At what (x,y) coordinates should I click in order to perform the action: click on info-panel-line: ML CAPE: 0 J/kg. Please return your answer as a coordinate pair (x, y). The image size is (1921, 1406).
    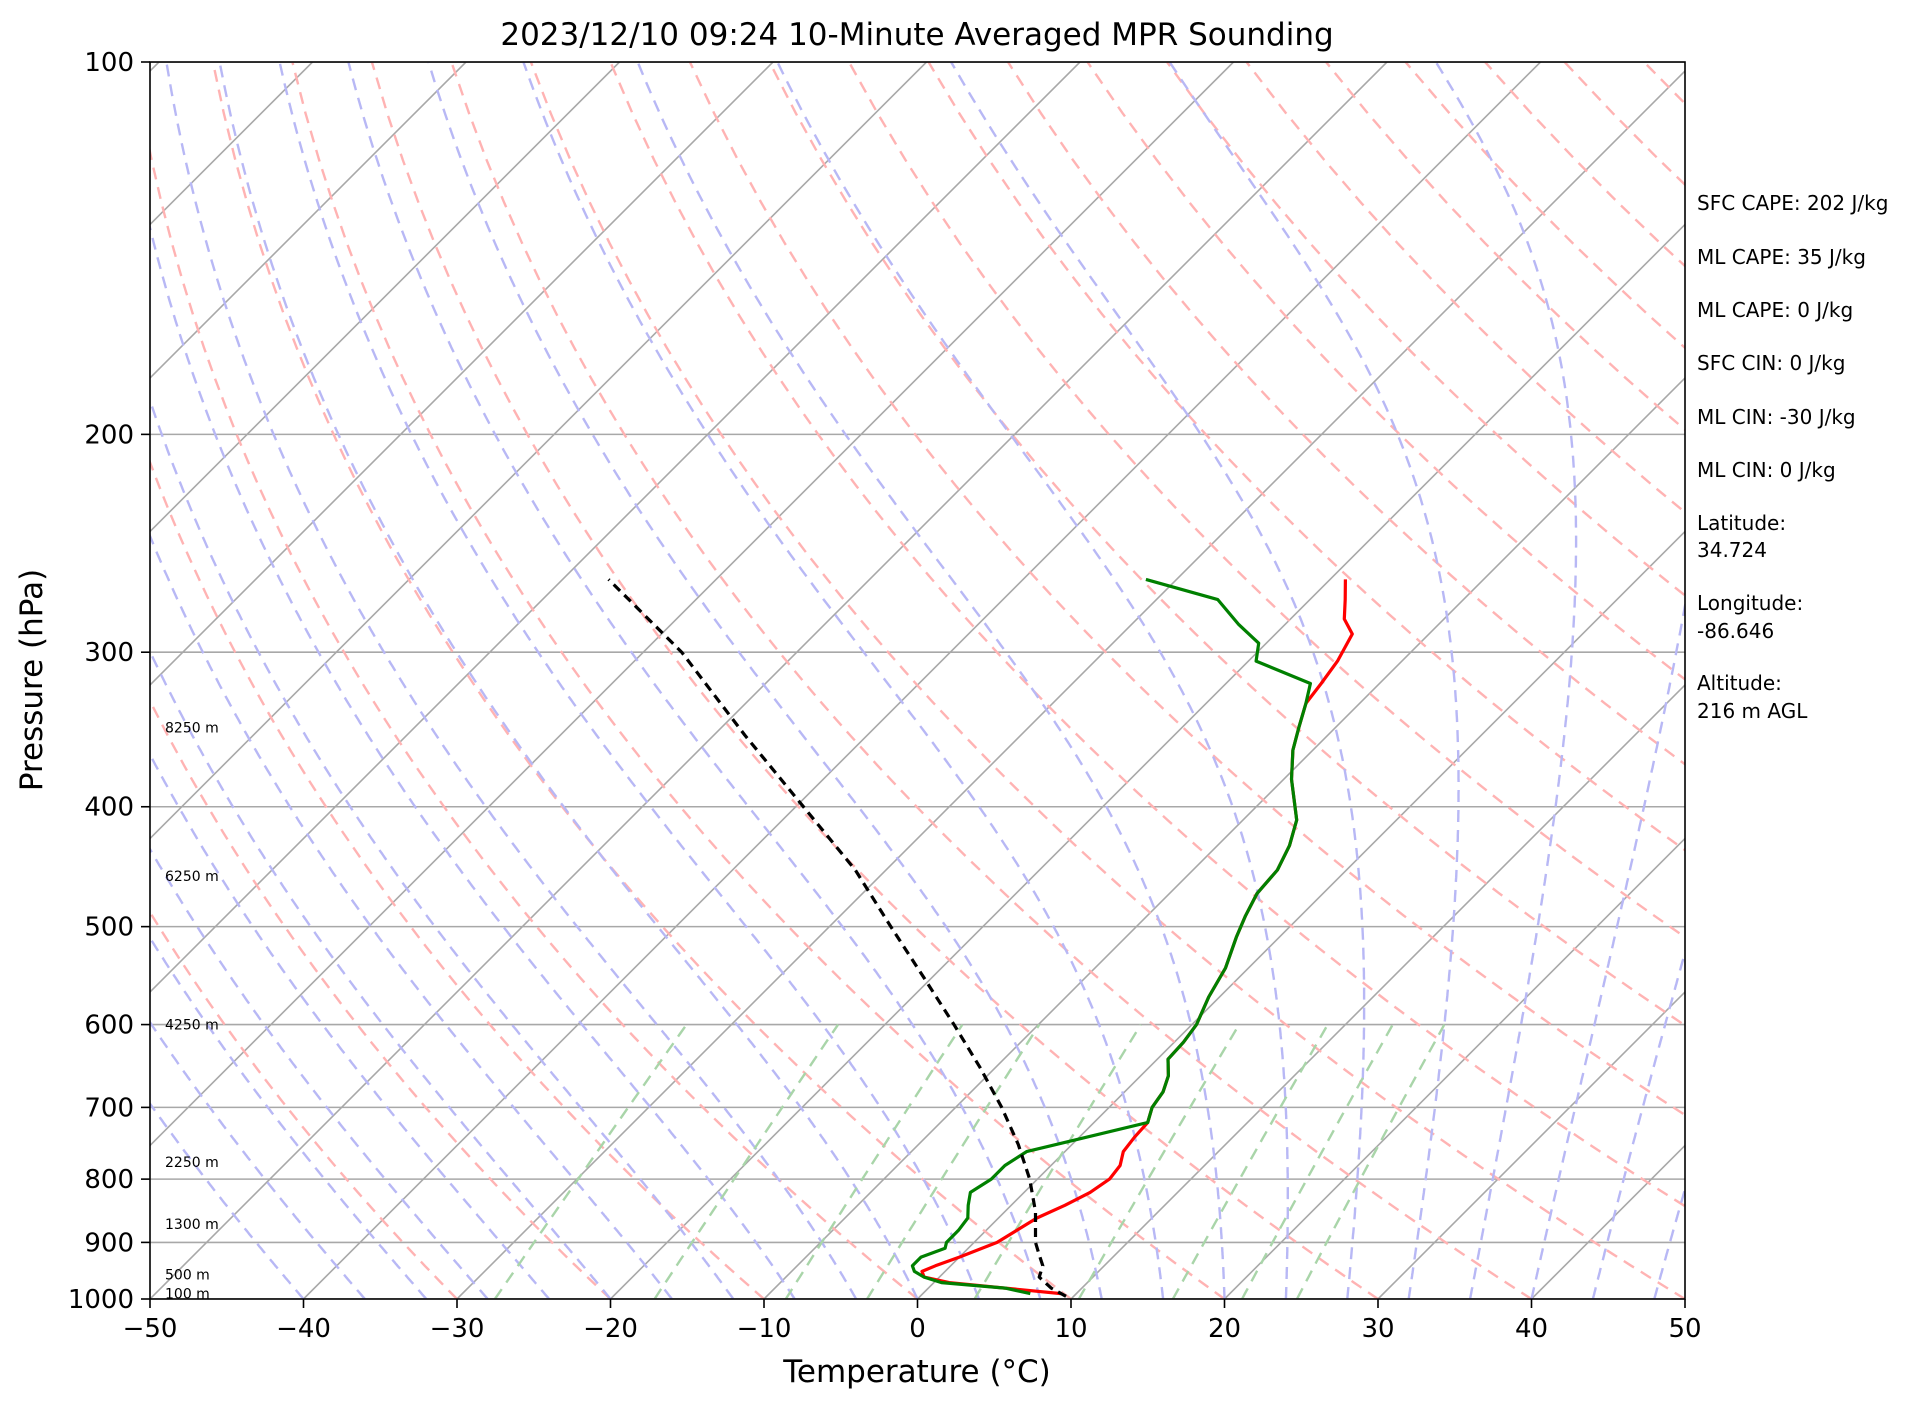
    Looking at the image, I should click on (1775, 310).